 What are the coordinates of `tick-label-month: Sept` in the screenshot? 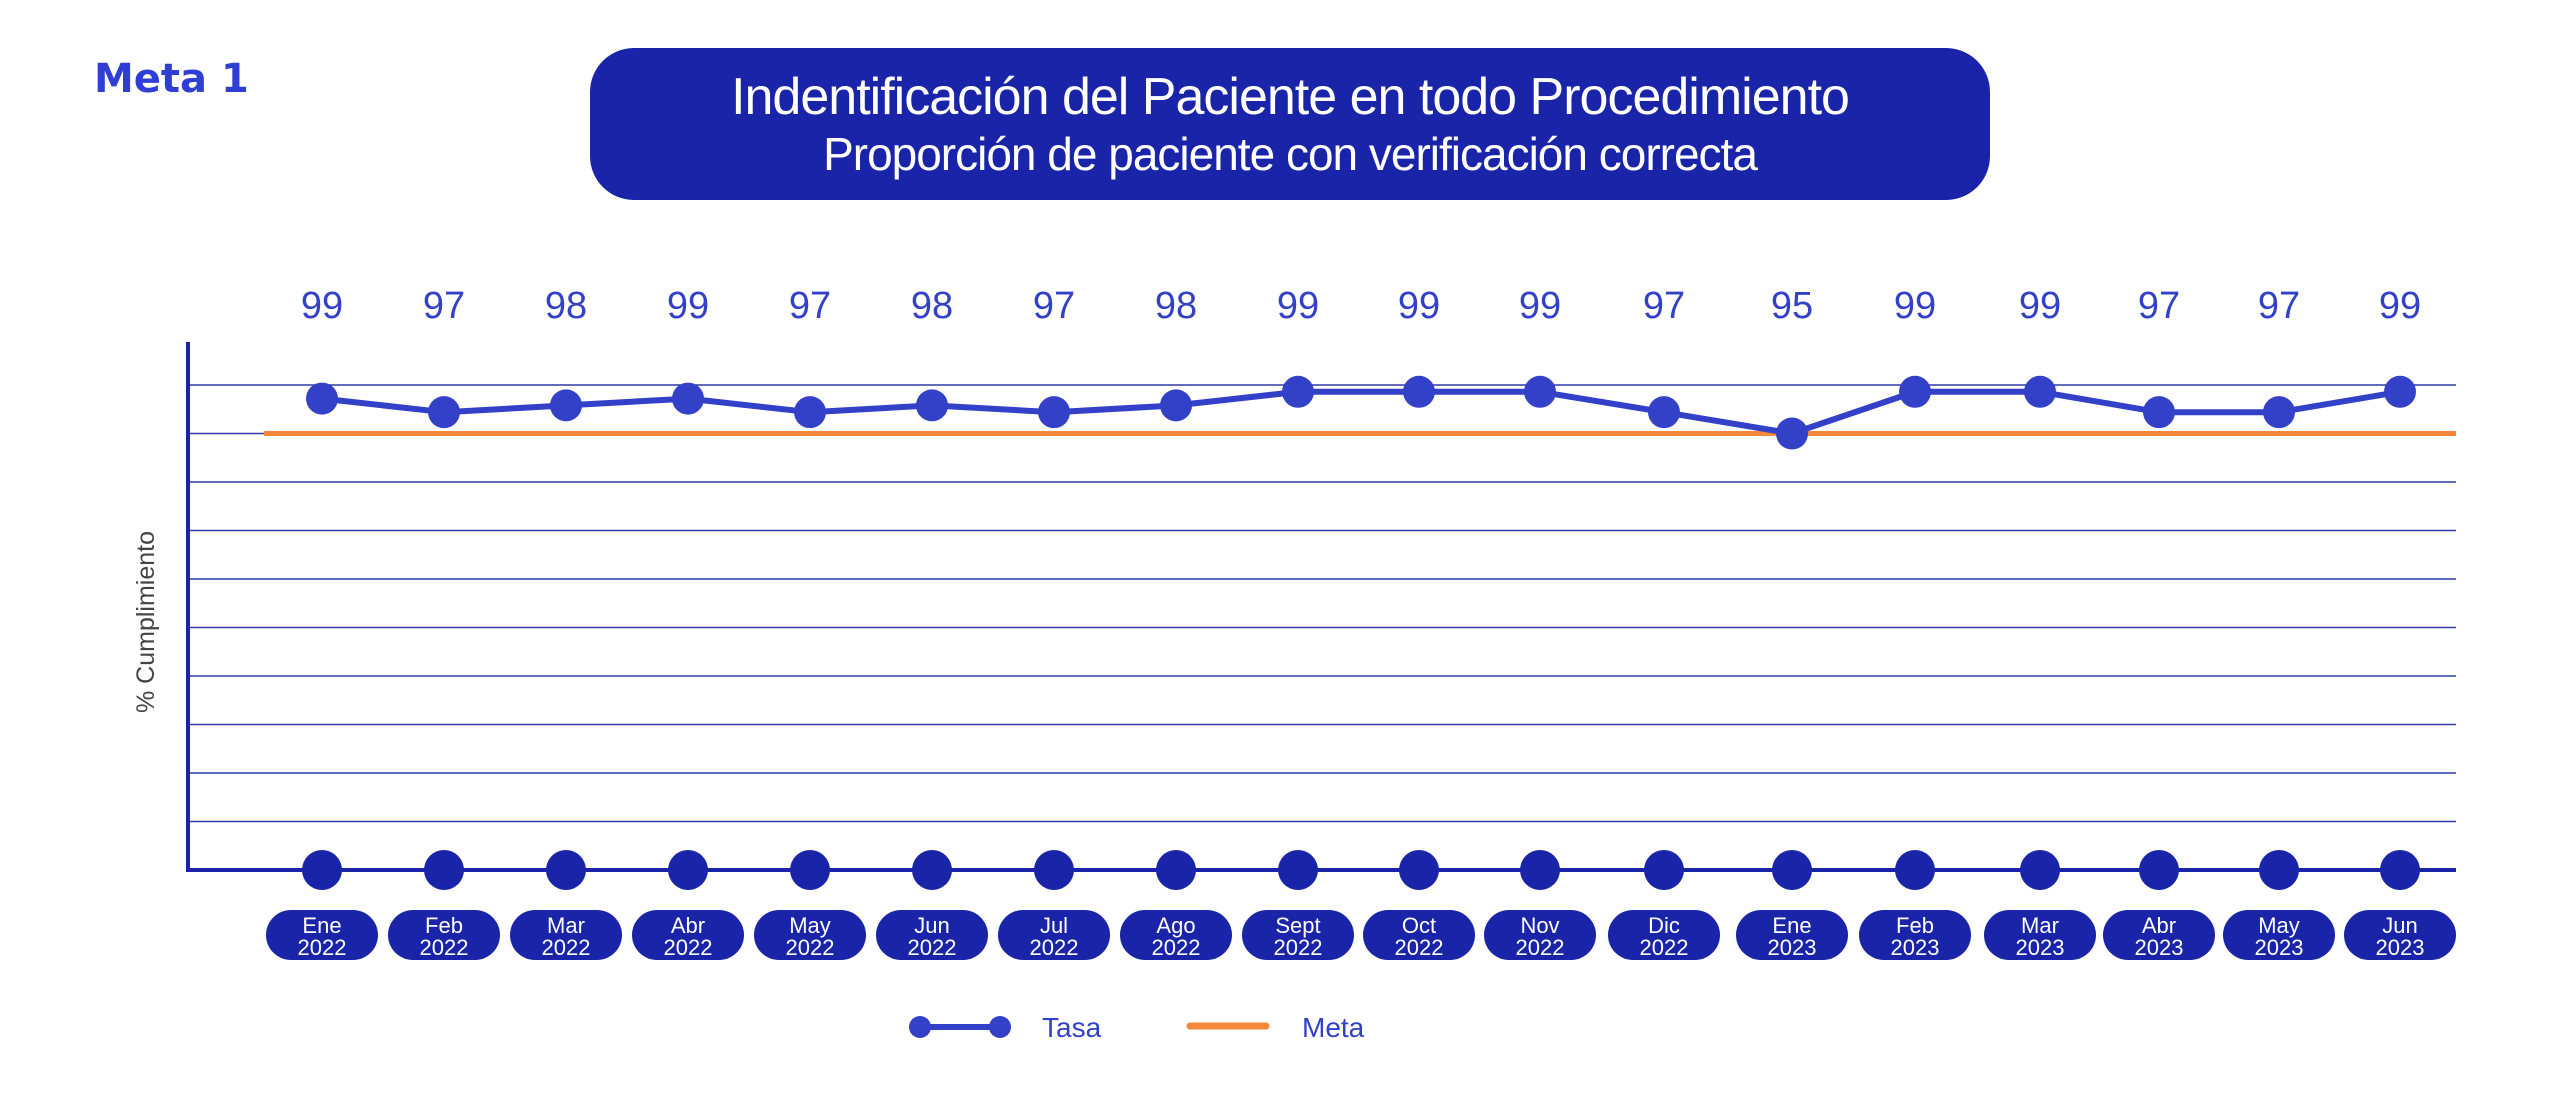 It's located at (1297, 925).